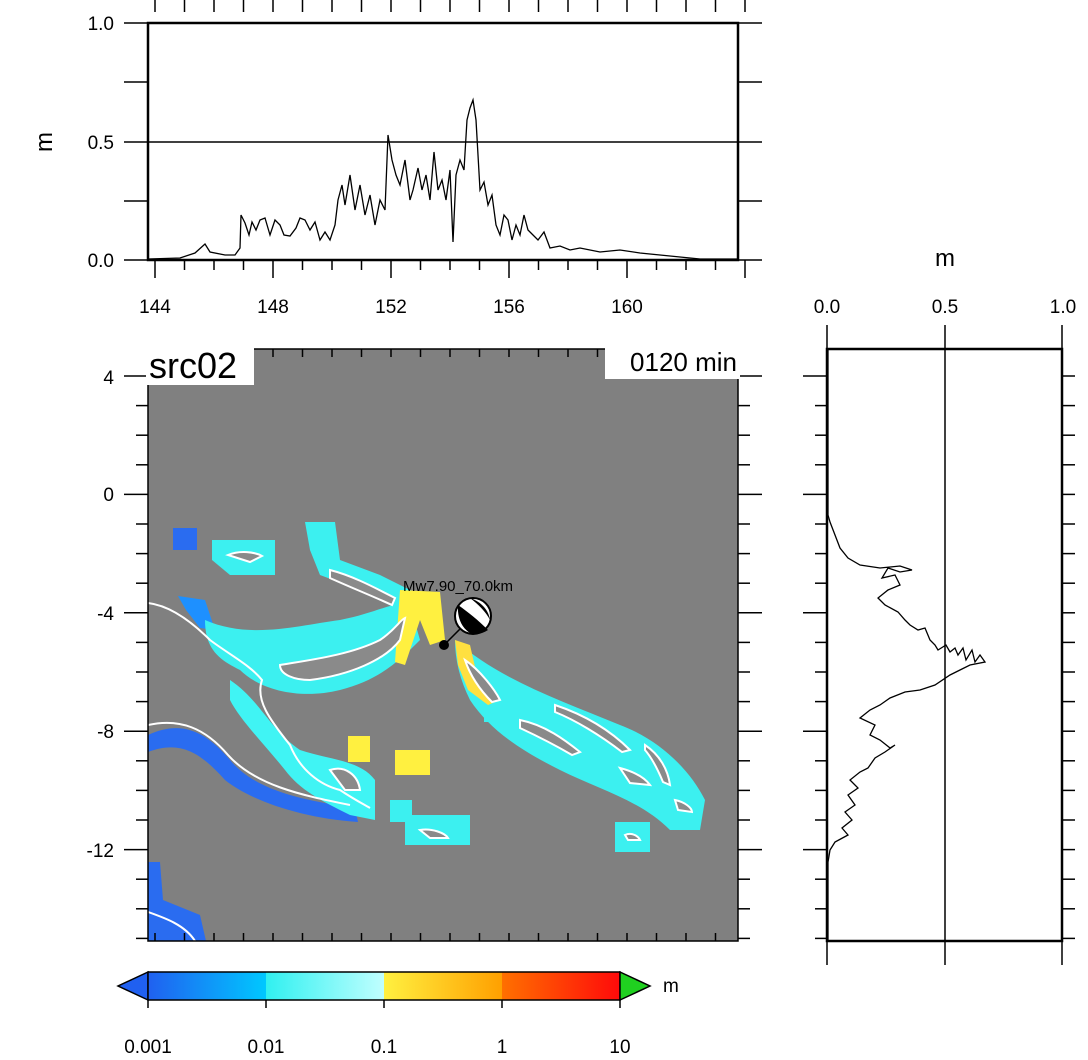 The image size is (1088, 1060). I want to click on title-box, so click(200, 366).